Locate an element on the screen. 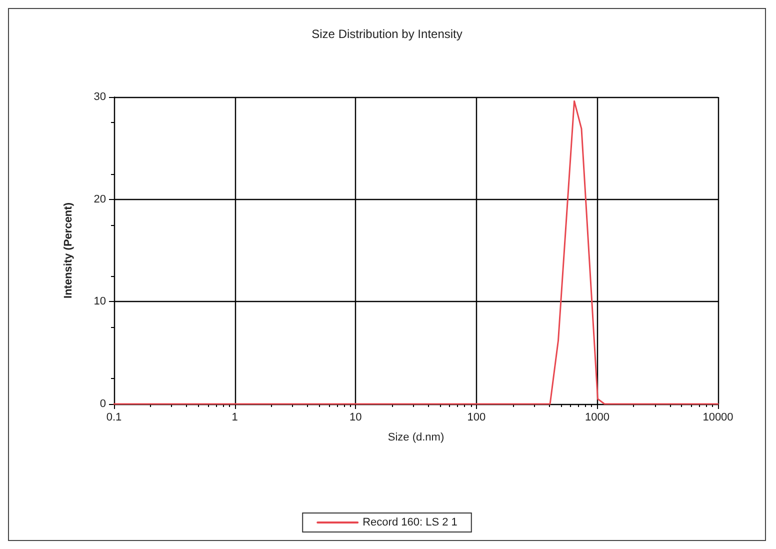 The height and width of the screenshot is (549, 776). y-tick-label: 20 is located at coordinates (100, 199).